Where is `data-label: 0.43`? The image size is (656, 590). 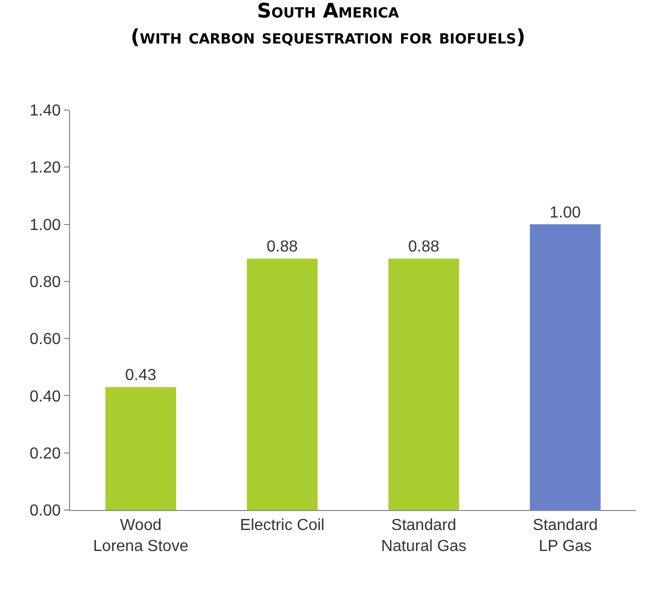
data-label: 0.43 is located at coordinates (140, 375).